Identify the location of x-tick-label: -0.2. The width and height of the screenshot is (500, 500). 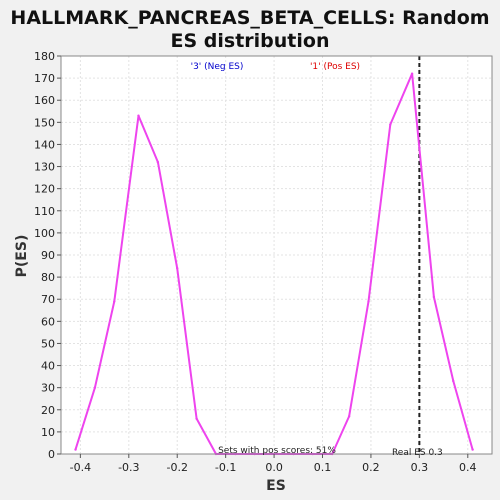
(176, 467).